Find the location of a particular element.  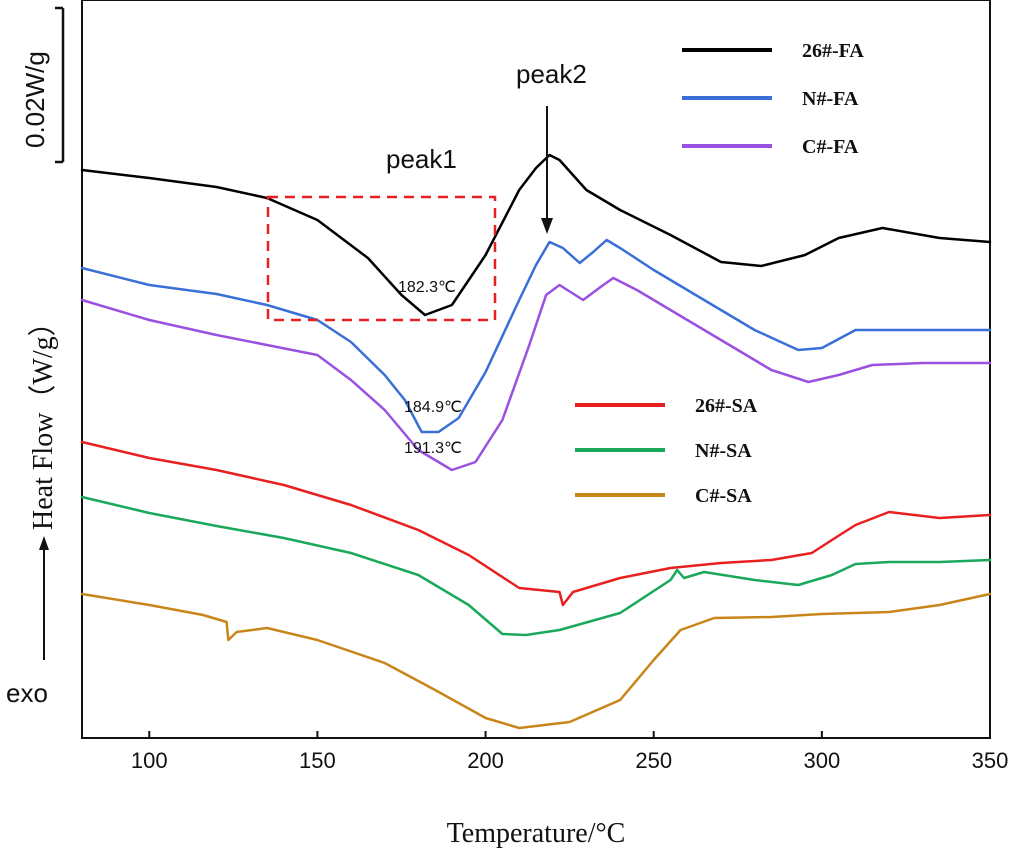

x-tick-label: 250 is located at coordinates (653, 760).